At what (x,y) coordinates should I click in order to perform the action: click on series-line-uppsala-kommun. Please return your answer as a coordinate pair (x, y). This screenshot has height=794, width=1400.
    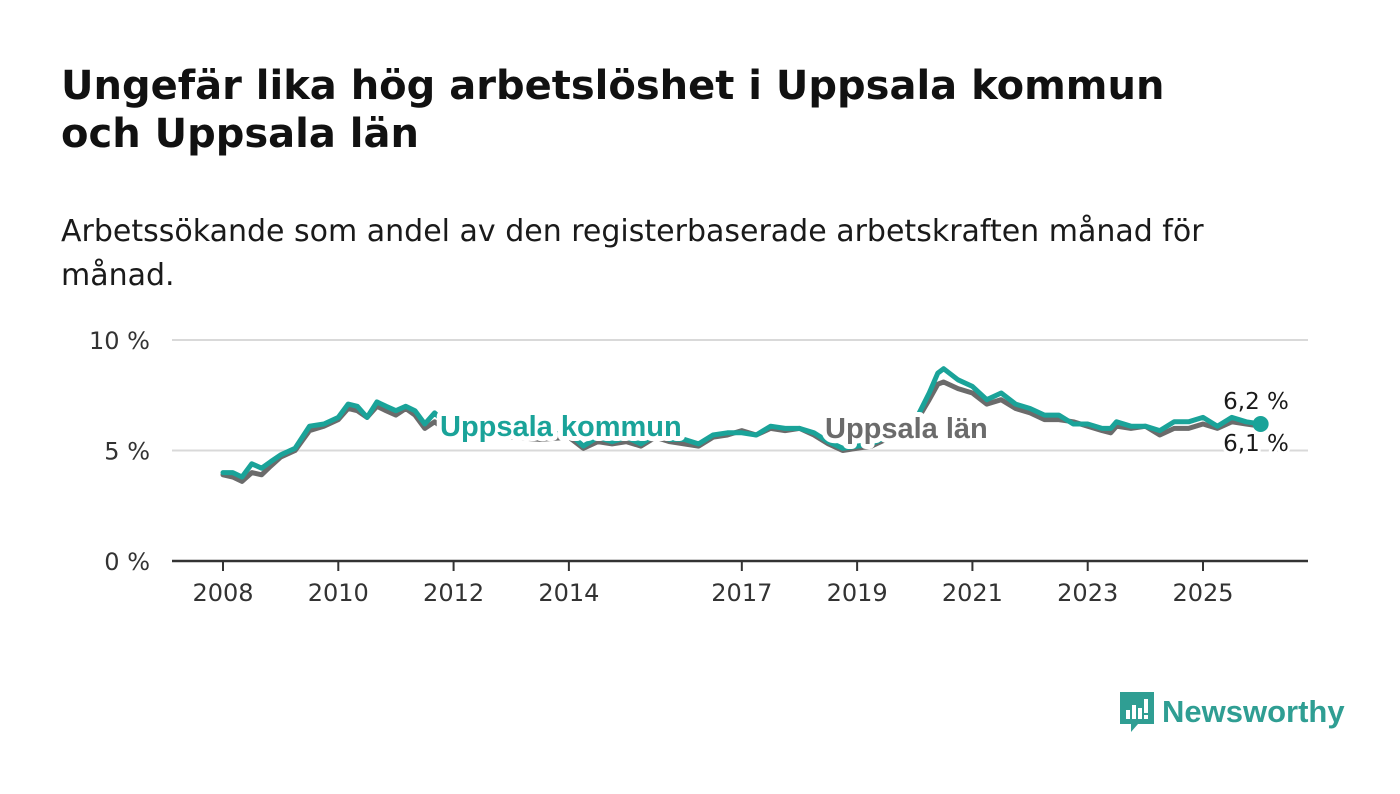
    Looking at the image, I should click on (742, 423).